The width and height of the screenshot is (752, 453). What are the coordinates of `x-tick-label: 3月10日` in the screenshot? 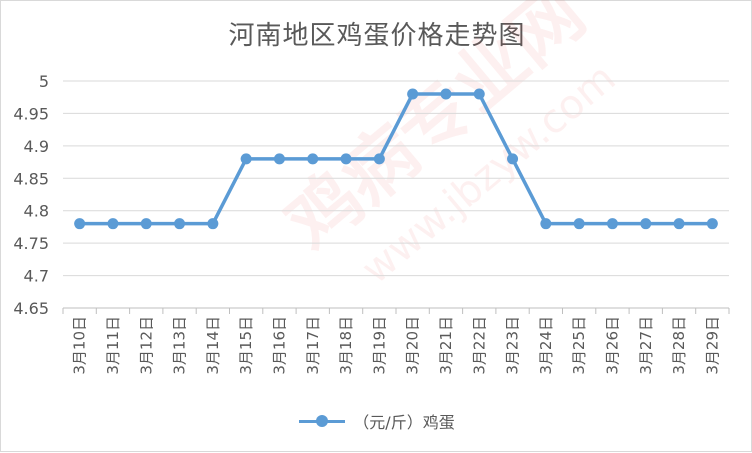 It's located at (80, 345).